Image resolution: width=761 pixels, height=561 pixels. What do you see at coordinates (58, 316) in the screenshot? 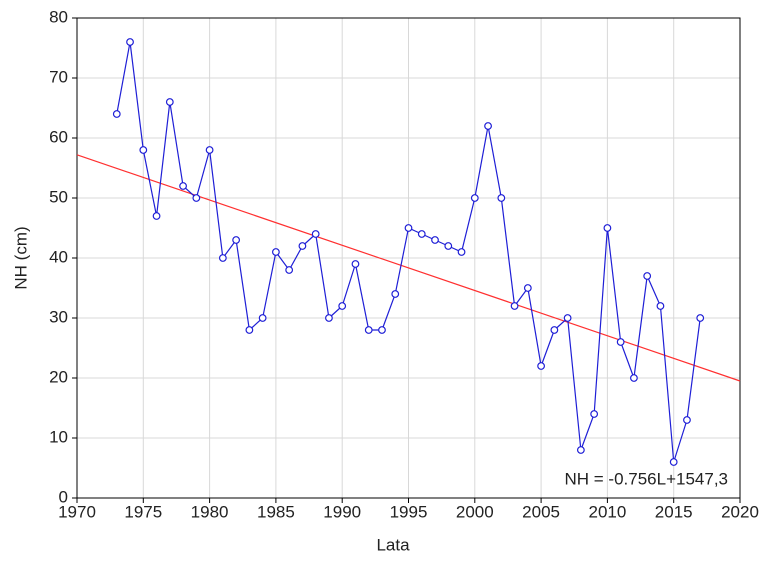
I see `y-tick-label: 30` at bounding box center [58, 316].